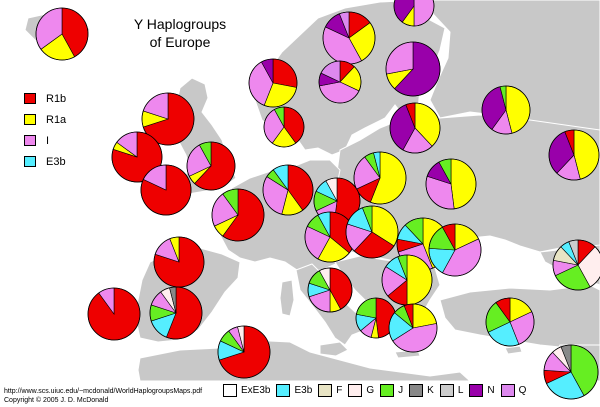 The image size is (600, 407). Describe the element at coordinates (576, 265) in the screenshot. I see `pie-georgia` at that location.